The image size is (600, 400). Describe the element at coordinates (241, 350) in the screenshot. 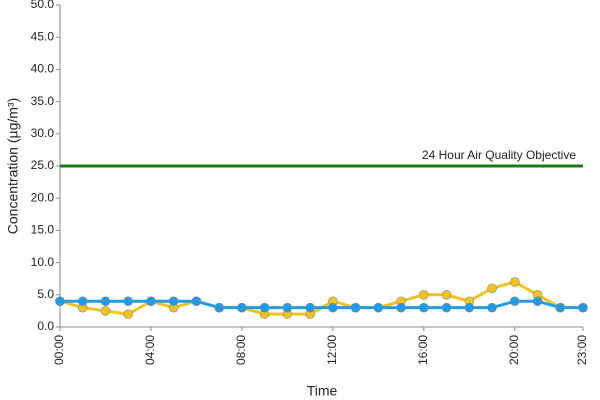

I see `x-tick-label: 08:00` at that location.